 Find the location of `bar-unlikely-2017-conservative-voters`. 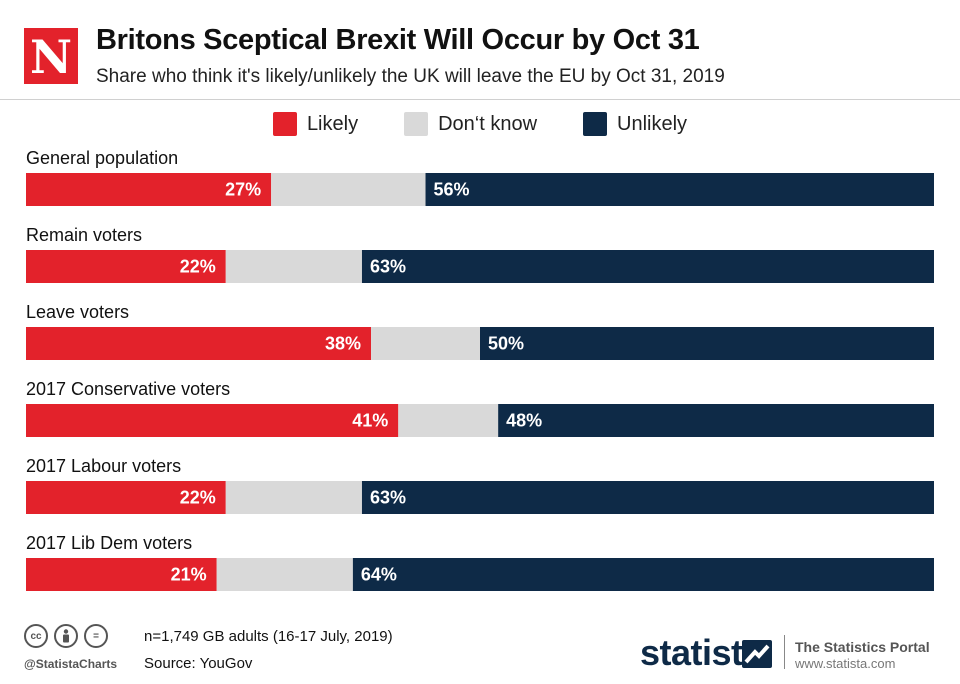

bar-unlikely-2017-conservative-voters is located at coordinates (716, 420).